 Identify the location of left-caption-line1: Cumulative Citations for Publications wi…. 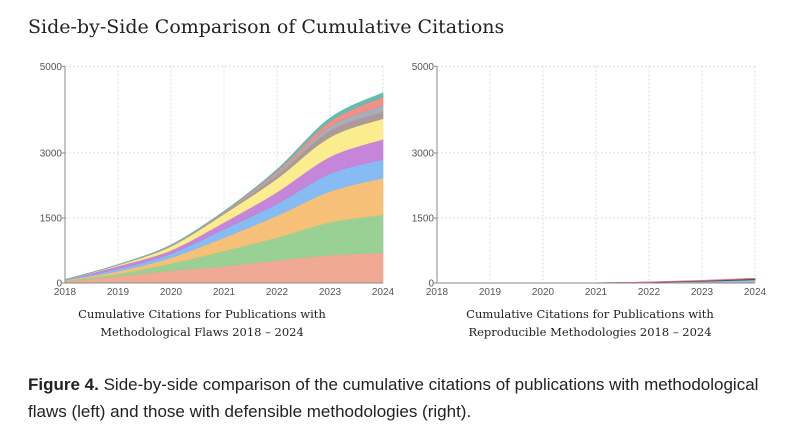
(202, 314).